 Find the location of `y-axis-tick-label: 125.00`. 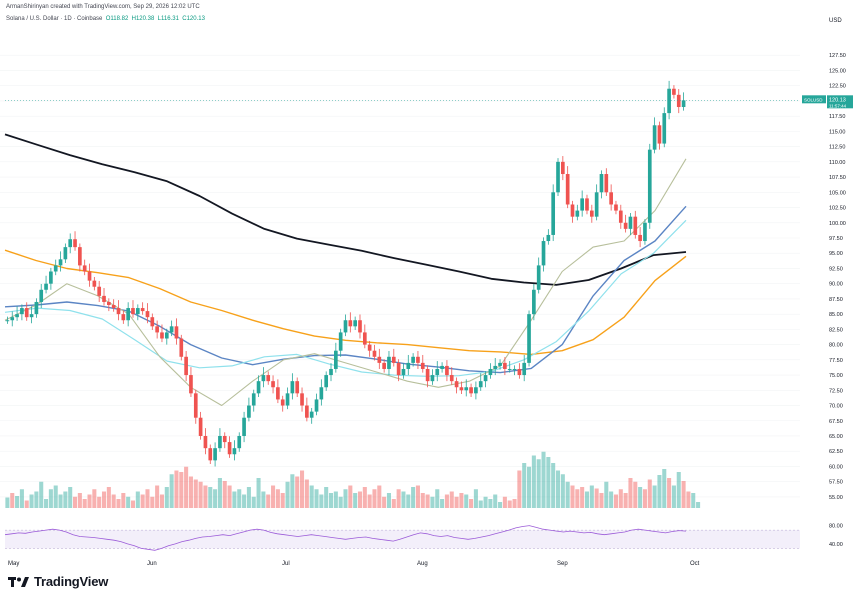

y-axis-tick-label: 125.00 is located at coordinates (837, 71).